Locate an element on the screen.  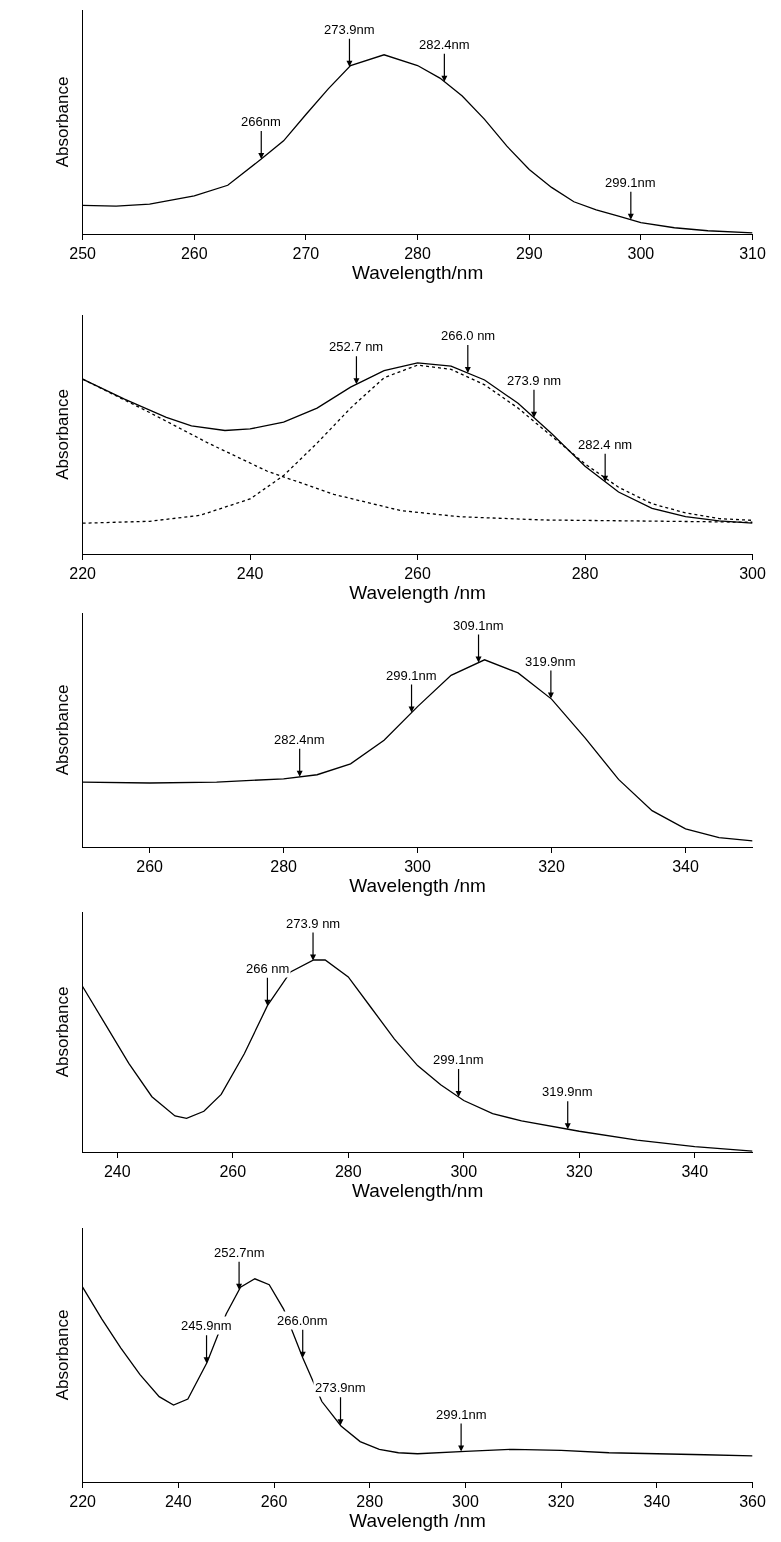
x-tick-label: 310 is located at coordinates (752, 254).